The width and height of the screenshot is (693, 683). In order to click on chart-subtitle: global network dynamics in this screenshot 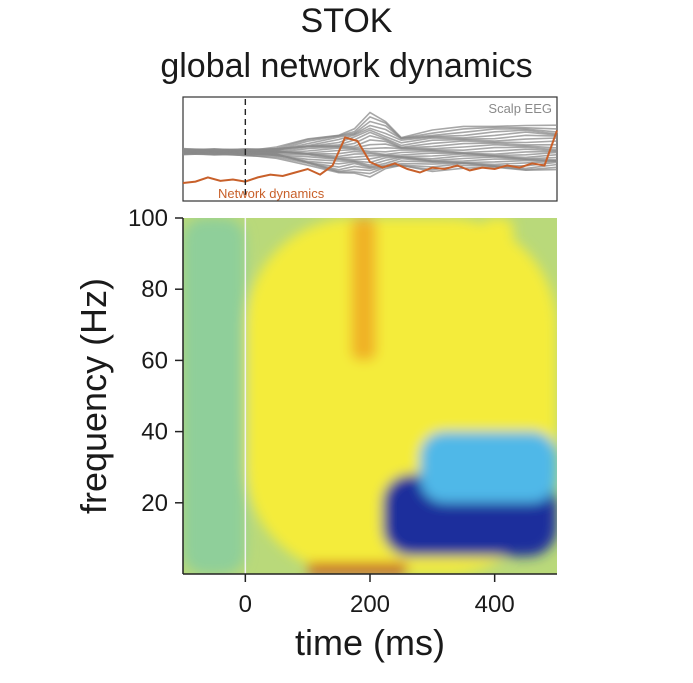, I will do `click(346, 66)`.